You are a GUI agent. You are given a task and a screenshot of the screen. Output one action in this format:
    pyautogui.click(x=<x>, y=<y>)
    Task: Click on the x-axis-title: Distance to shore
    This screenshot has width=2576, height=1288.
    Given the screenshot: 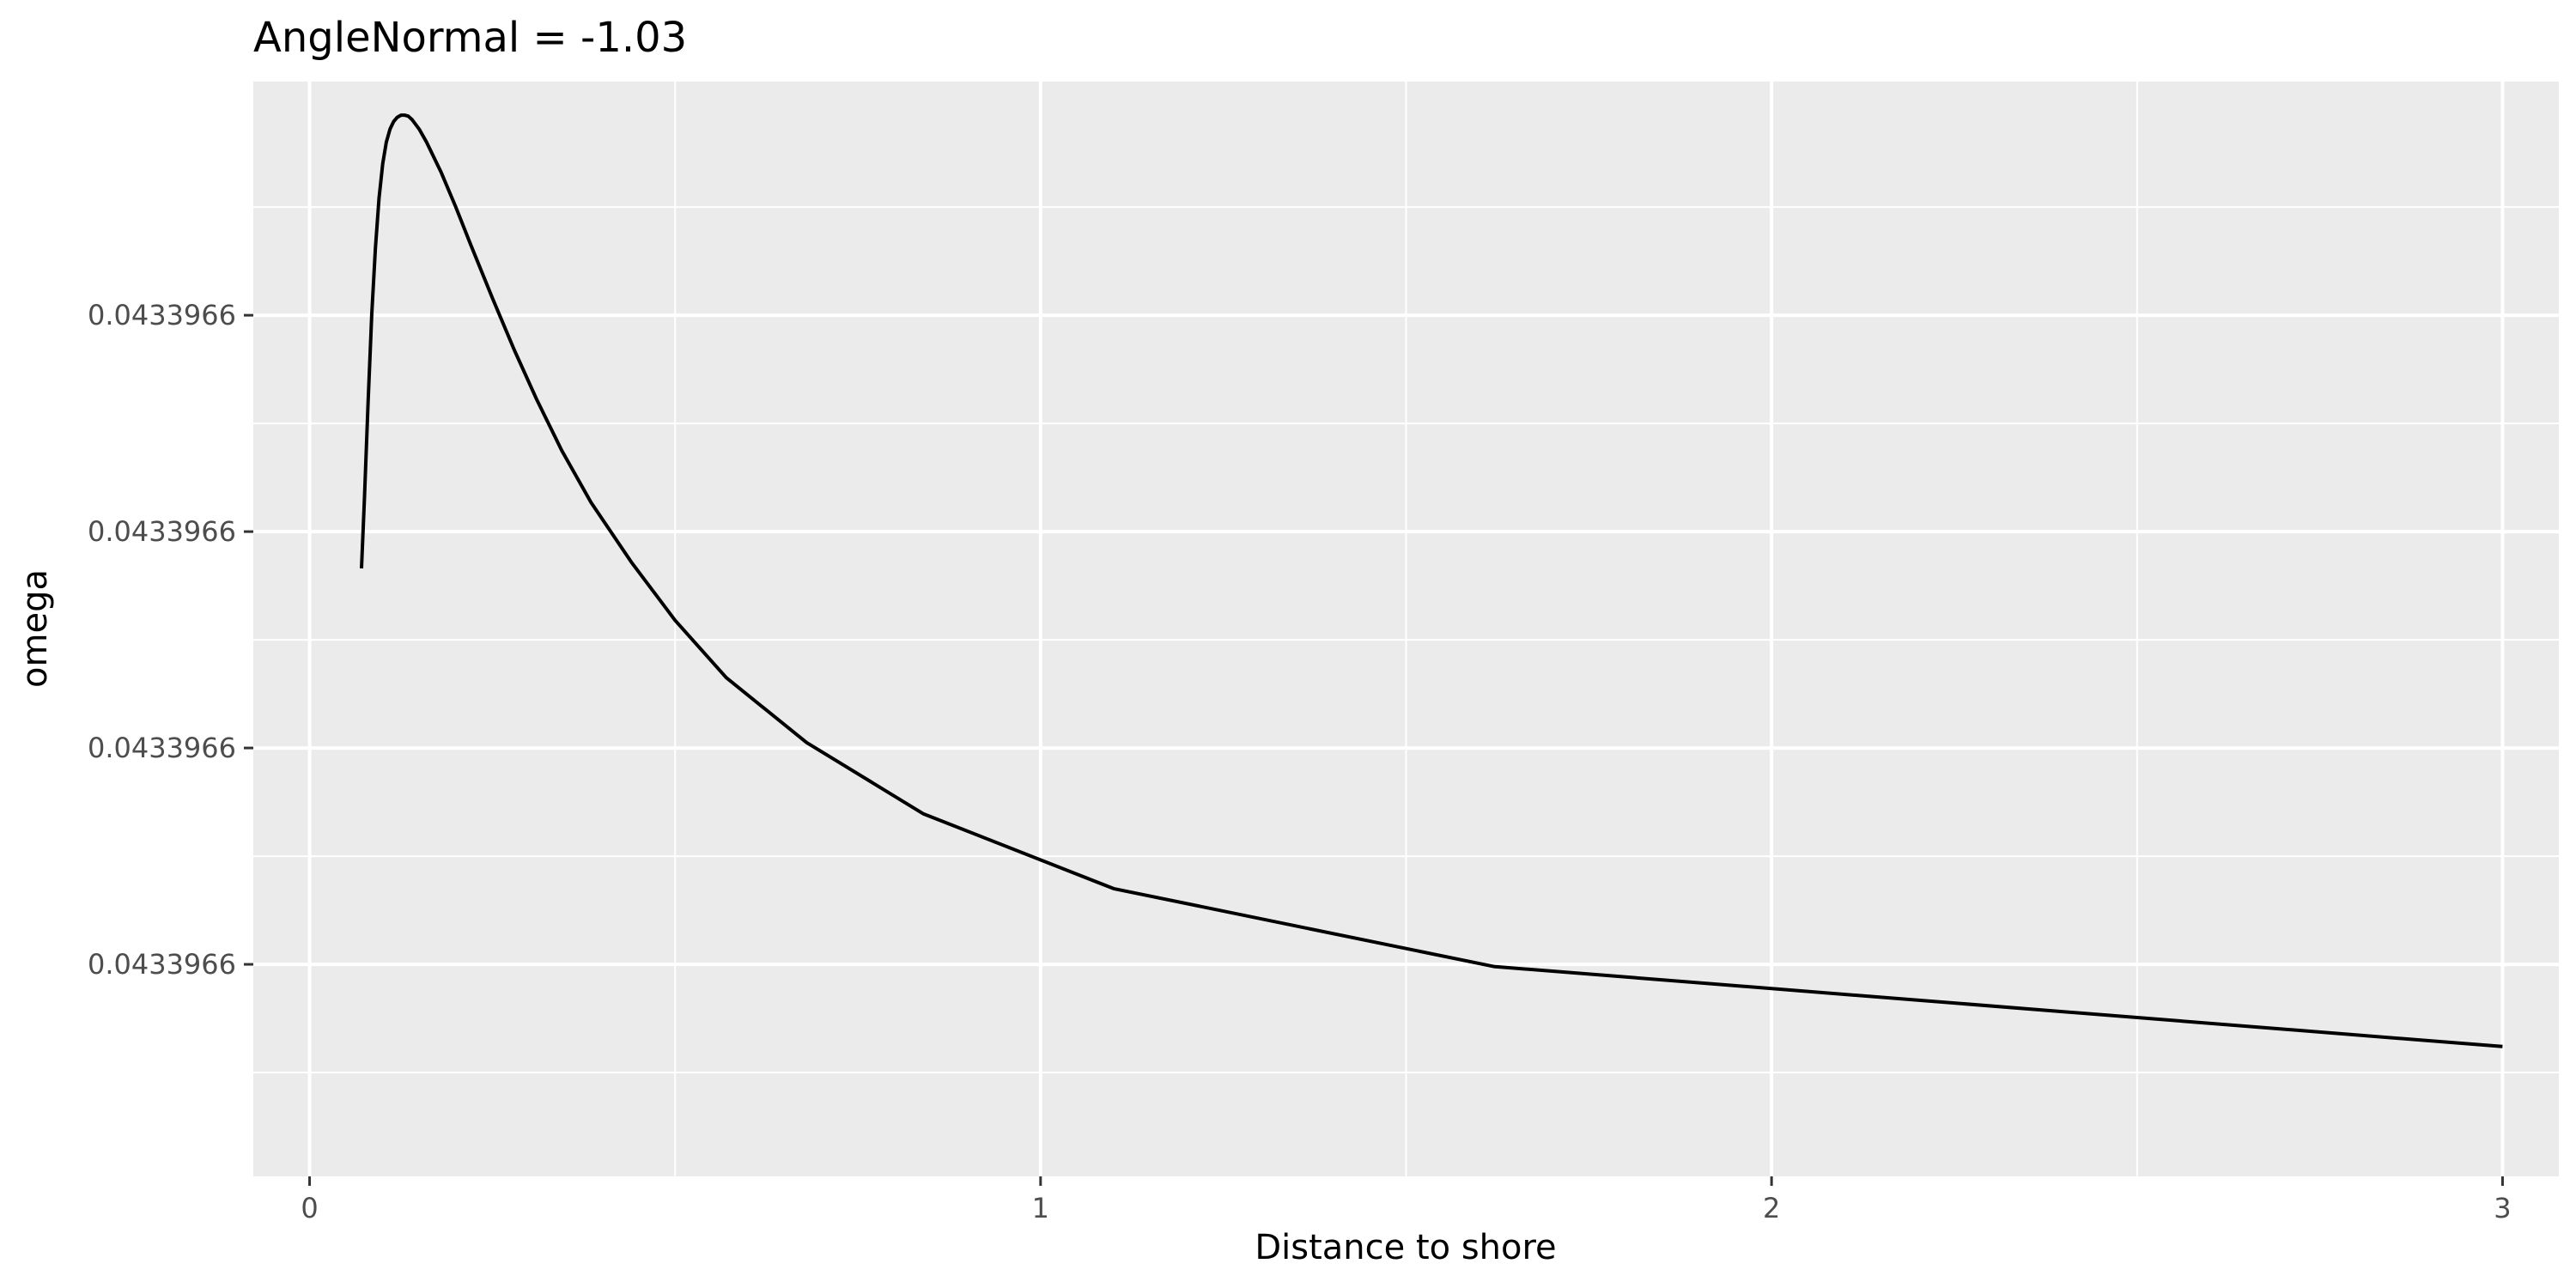 What is the action you would take?
    pyautogui.click(x=1405, y=1247)
    